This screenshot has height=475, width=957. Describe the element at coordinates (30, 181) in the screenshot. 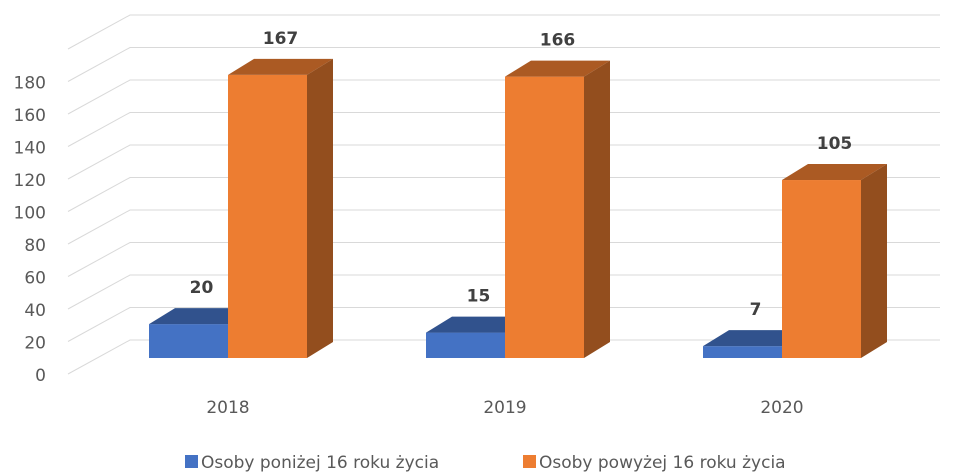

I see `y-tick-label: 120` at that location.